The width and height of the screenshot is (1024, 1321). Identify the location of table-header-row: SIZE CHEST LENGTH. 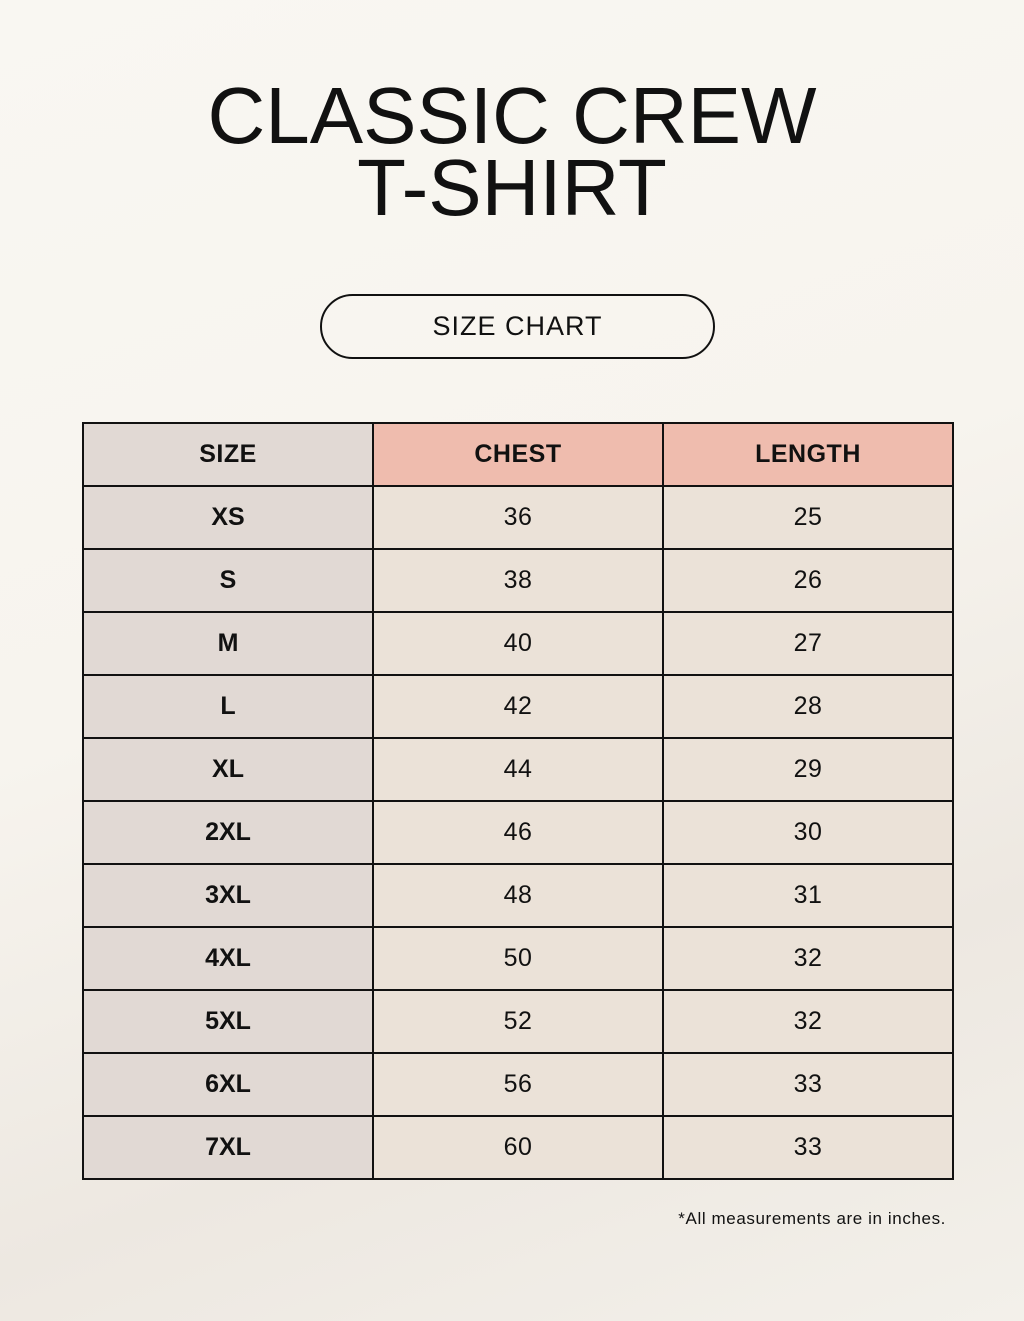
(518, 454).